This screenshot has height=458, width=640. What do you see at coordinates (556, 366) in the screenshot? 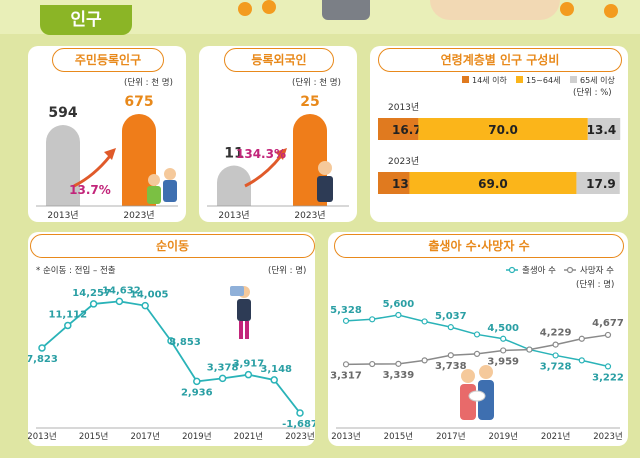
I see `data-label: 3,728` at bounding box center [556, 366].